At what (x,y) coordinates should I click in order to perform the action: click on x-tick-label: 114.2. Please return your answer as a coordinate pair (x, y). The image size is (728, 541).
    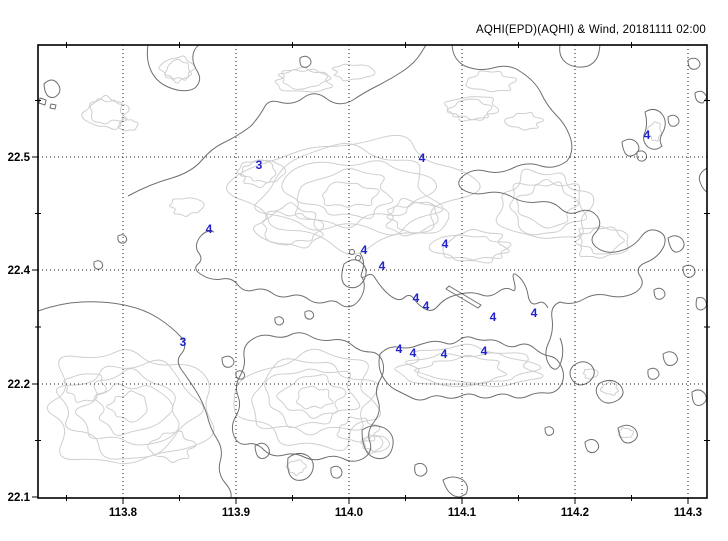
    Looking at the image, I should click on (575, 513).